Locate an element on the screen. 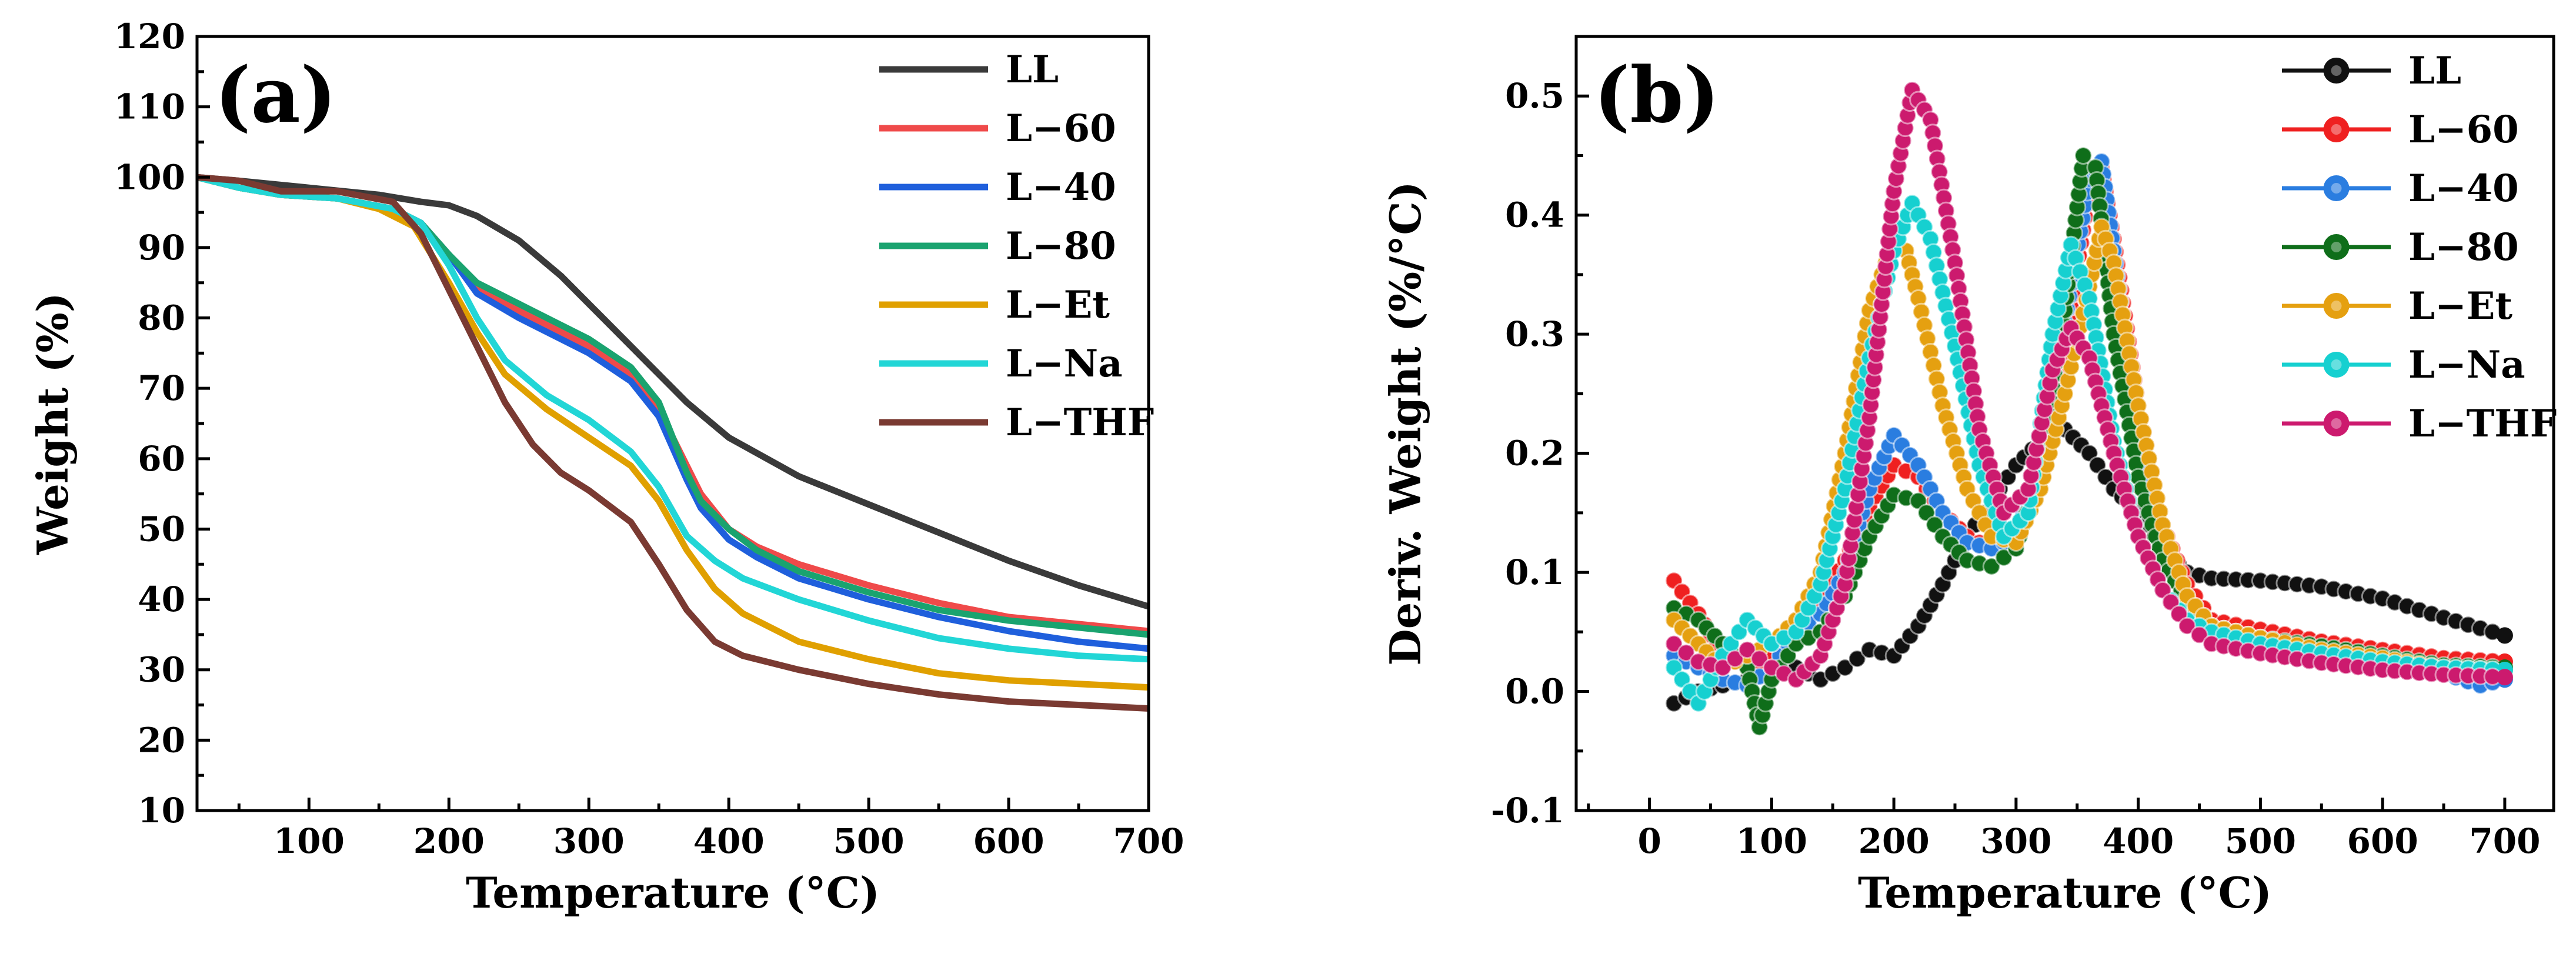  y-tick-label: 0.0 is located at coordinates (1534, 692).